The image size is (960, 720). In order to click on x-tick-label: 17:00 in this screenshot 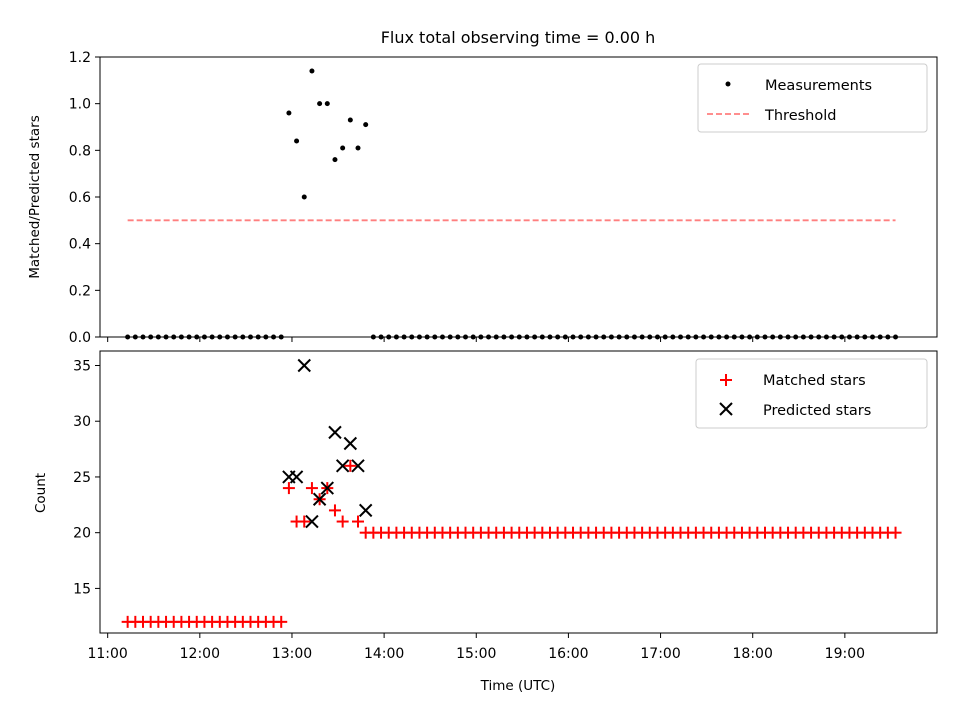, I will do `click(660, 654)`.